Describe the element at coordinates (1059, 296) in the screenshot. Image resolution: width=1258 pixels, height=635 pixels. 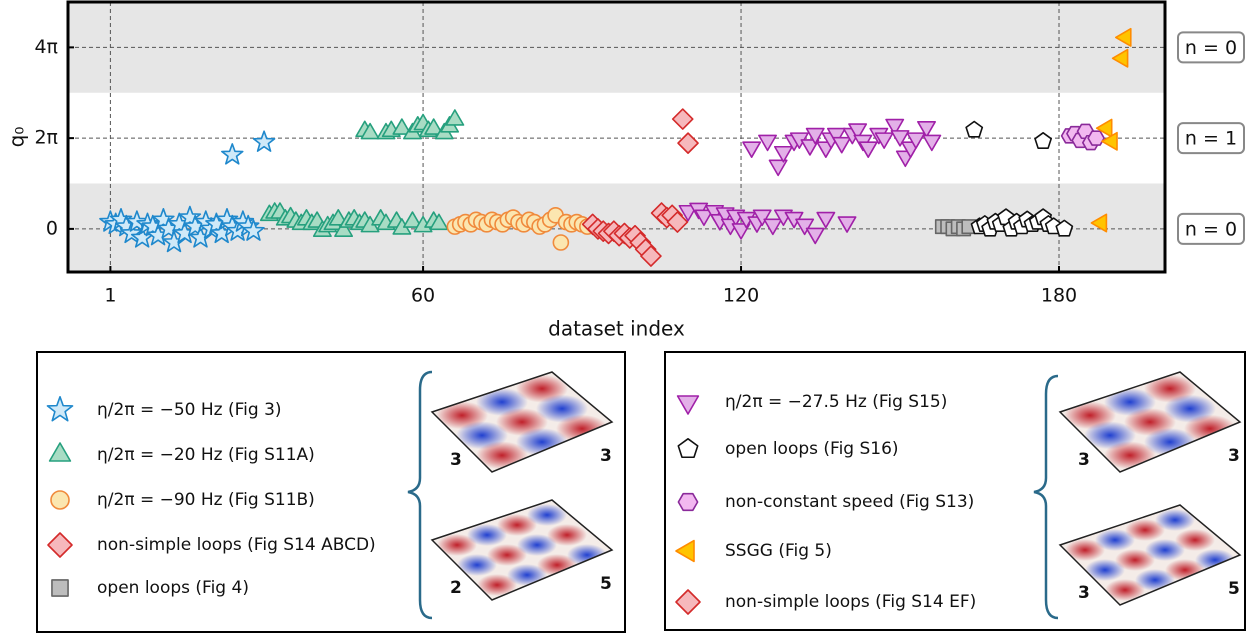
I see `x-tick-label: 180` at that location.